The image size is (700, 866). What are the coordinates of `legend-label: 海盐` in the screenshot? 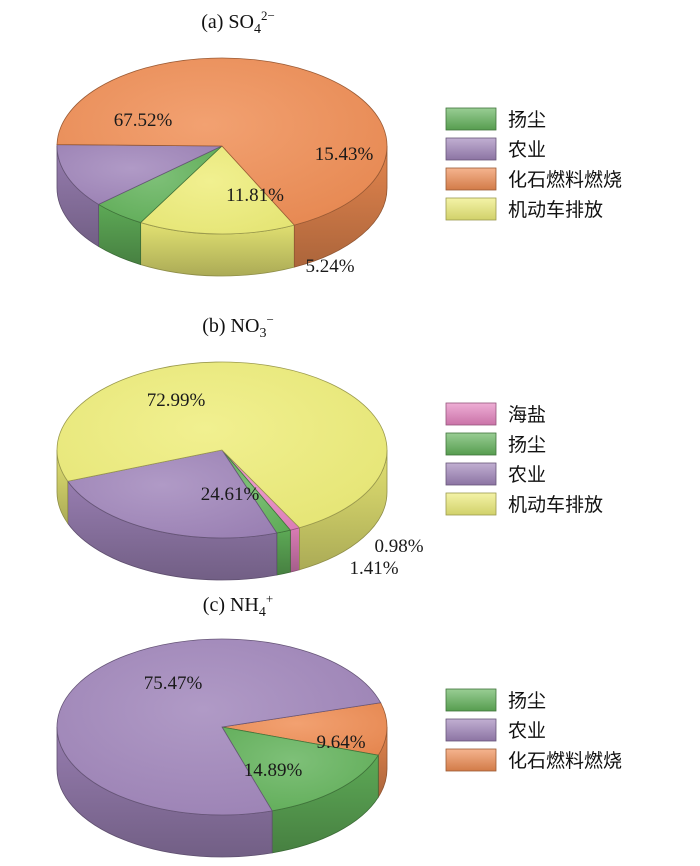 It's located at (527, 415).